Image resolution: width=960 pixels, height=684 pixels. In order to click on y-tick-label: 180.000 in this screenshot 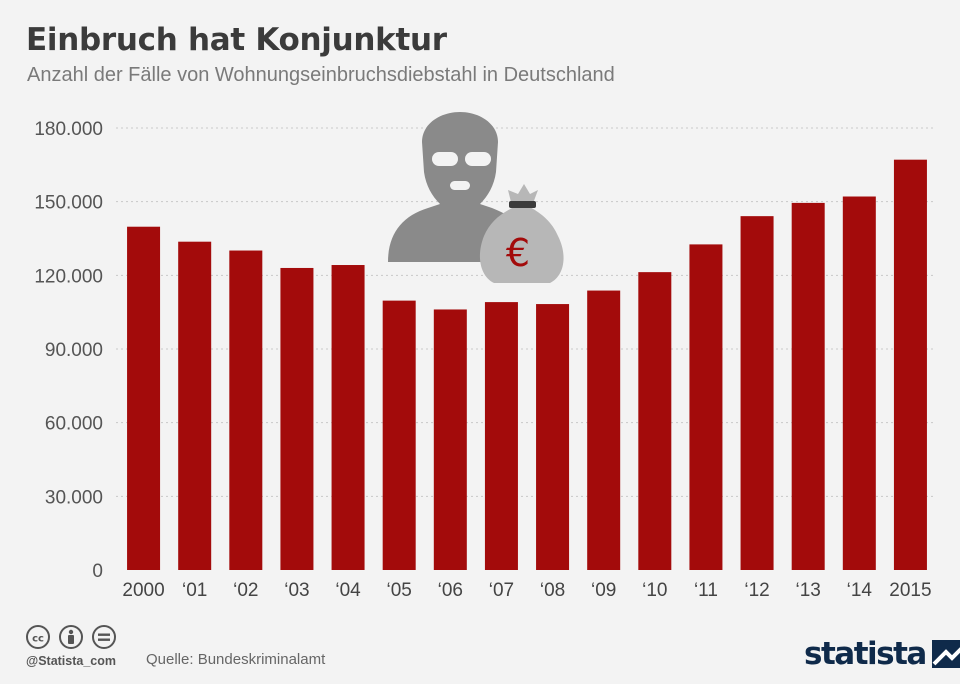, I will do `click(68, 129)`.